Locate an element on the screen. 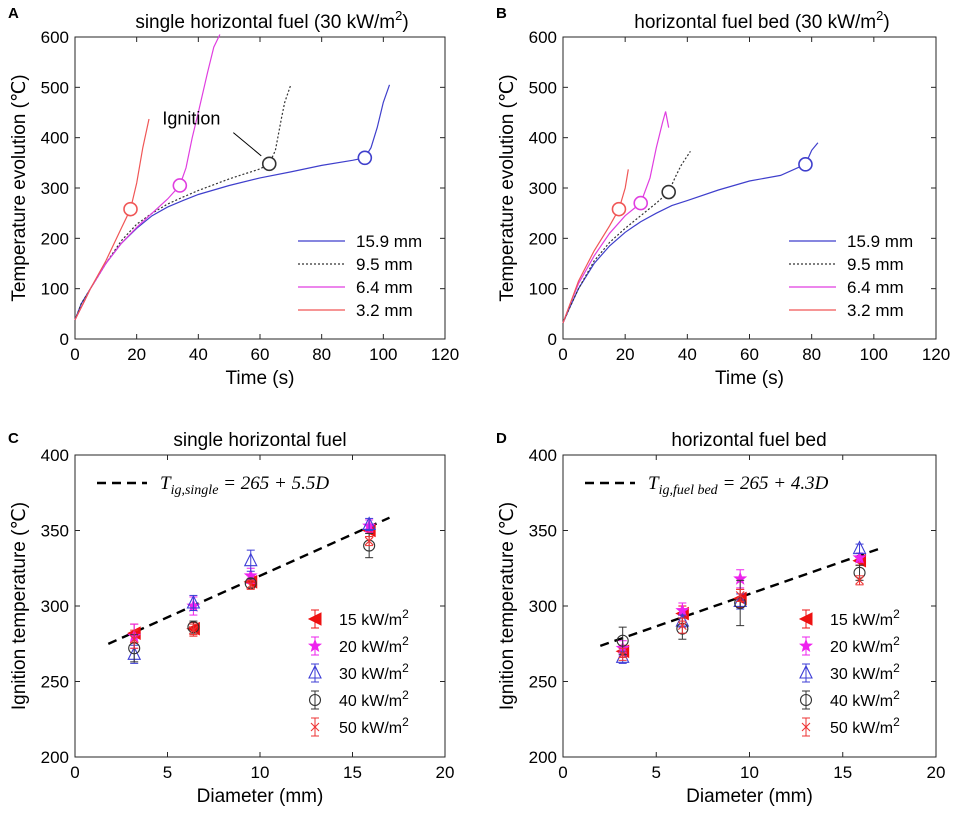 The width and height of the screenshot is (957, 827). series-line-9.5-mm is located at coordinates (183, 202).